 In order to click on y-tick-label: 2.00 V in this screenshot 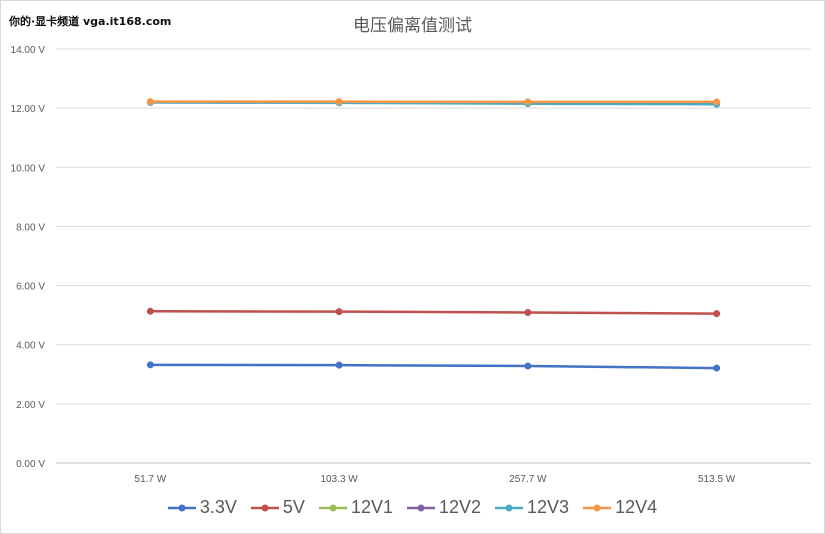, I will do `click(30, 405)`.